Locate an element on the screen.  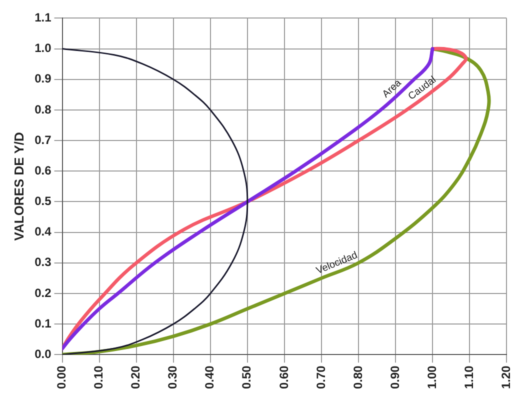
y-tick-label: 0.2 is located at coordinates (43, 293).